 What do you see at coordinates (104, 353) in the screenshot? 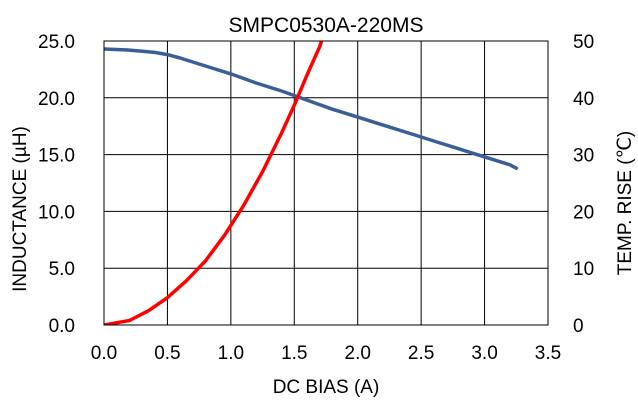
I see `x-tick-label: 0.0` at bounding box center [104, 353].